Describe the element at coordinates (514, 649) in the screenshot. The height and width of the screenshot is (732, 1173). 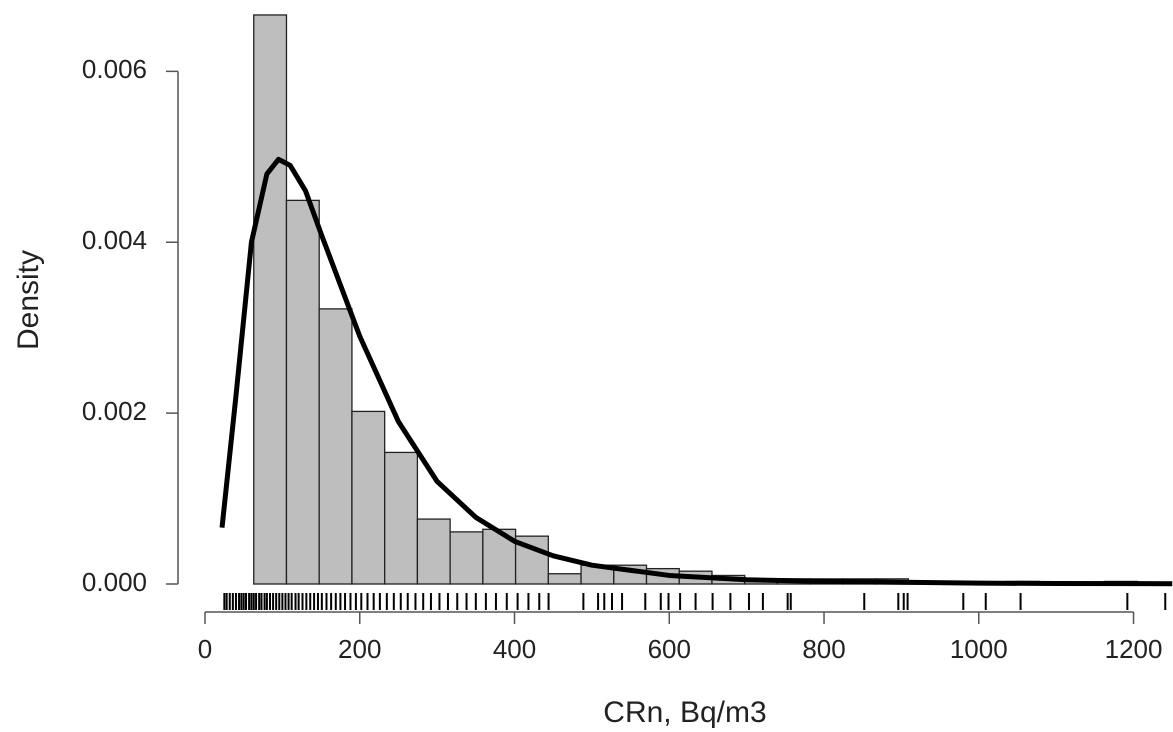
I see `x-tick-label: 400` at that location.